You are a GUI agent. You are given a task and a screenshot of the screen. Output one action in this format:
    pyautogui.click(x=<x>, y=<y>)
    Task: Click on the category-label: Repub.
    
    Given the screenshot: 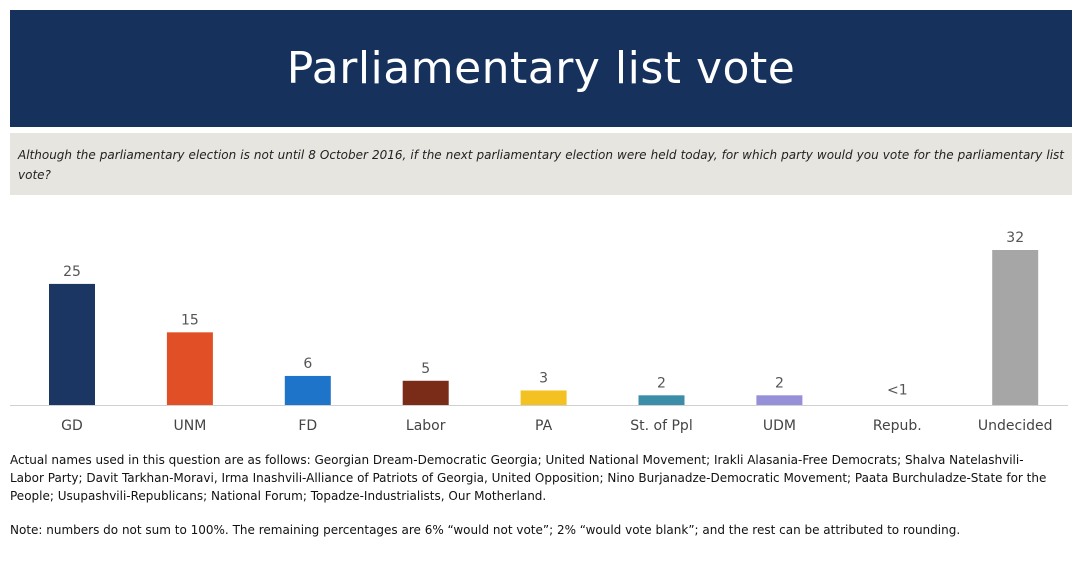 What is the action you would take?
    pyautogui.click(x=897, y=426)
    